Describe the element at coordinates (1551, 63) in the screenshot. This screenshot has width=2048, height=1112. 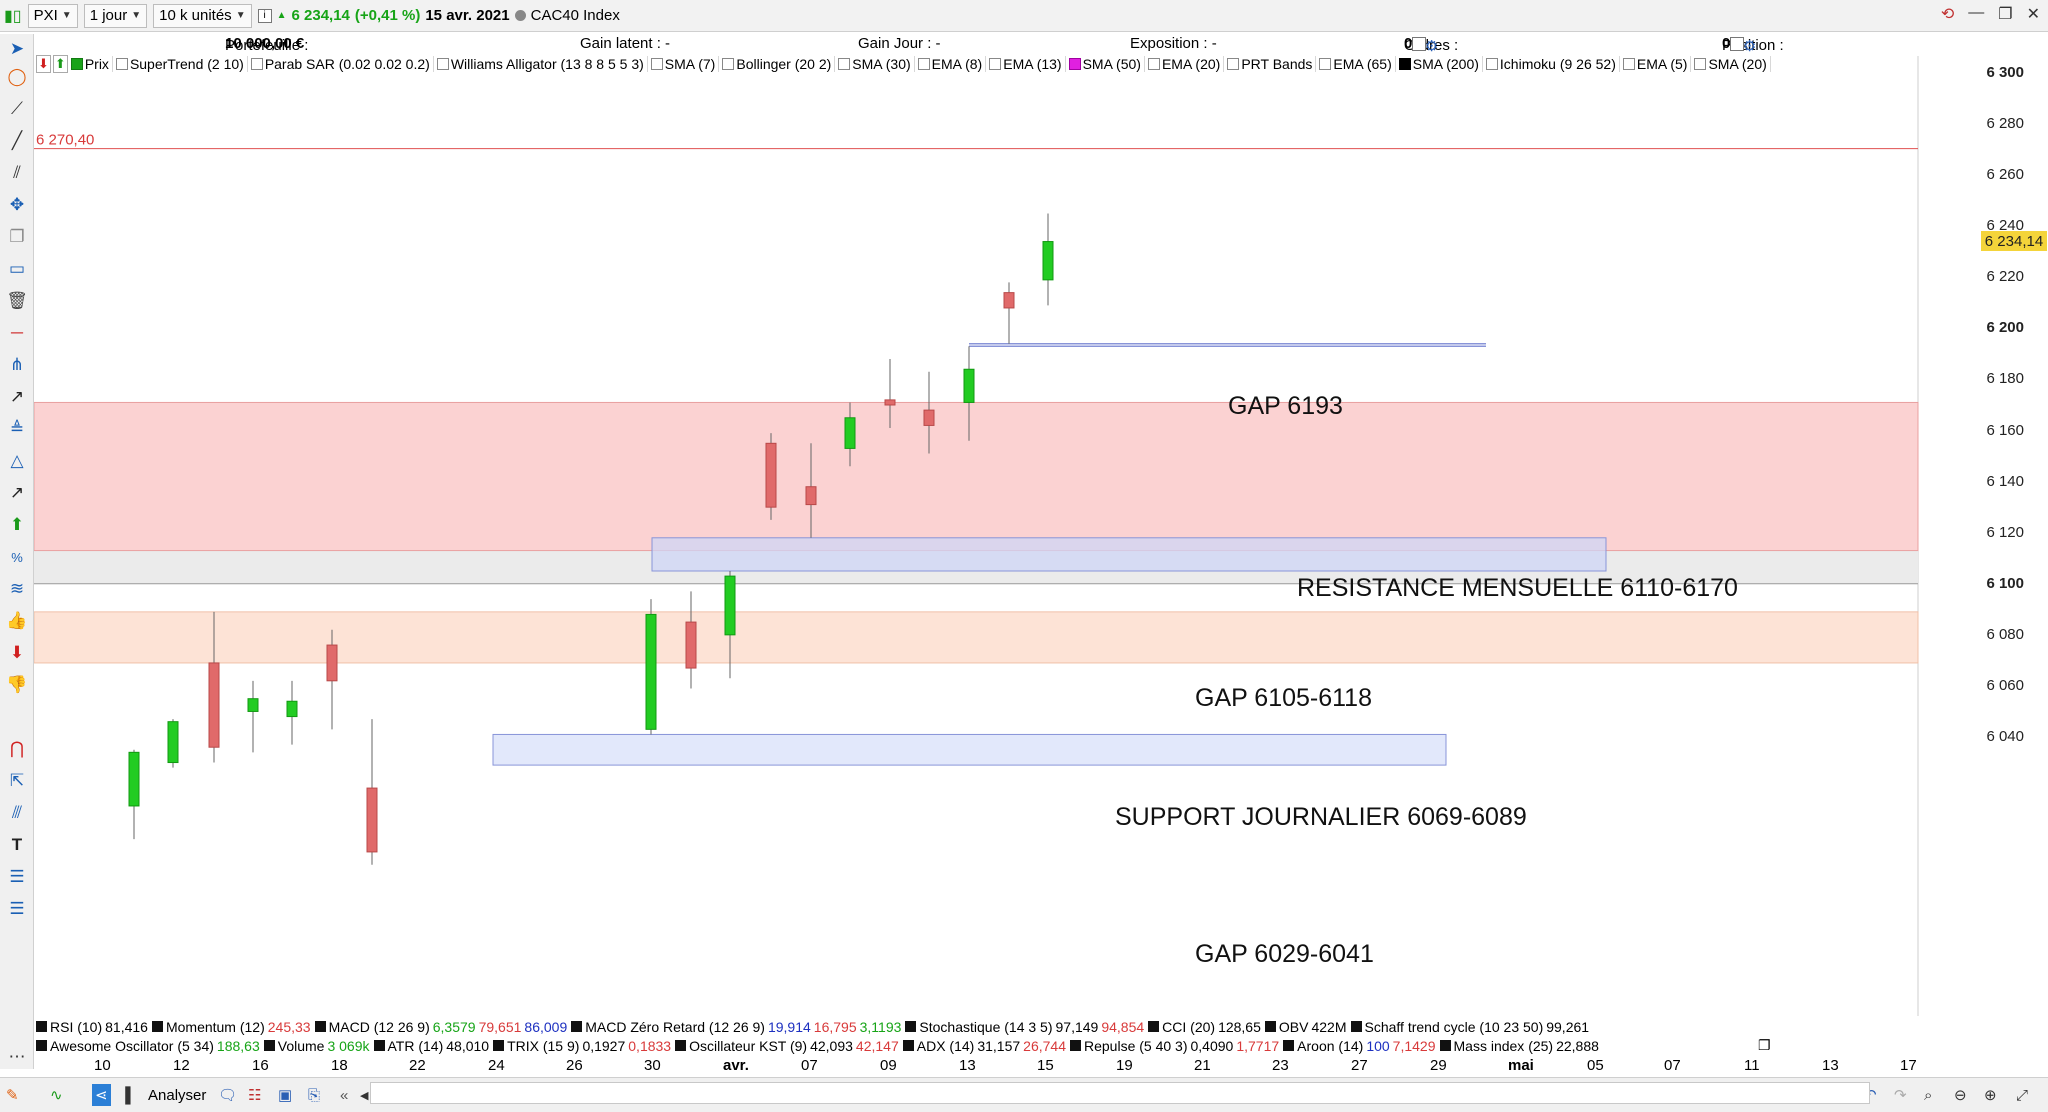
I see `indicator-toggle: Ichimoku (9 26 52)` at that location.